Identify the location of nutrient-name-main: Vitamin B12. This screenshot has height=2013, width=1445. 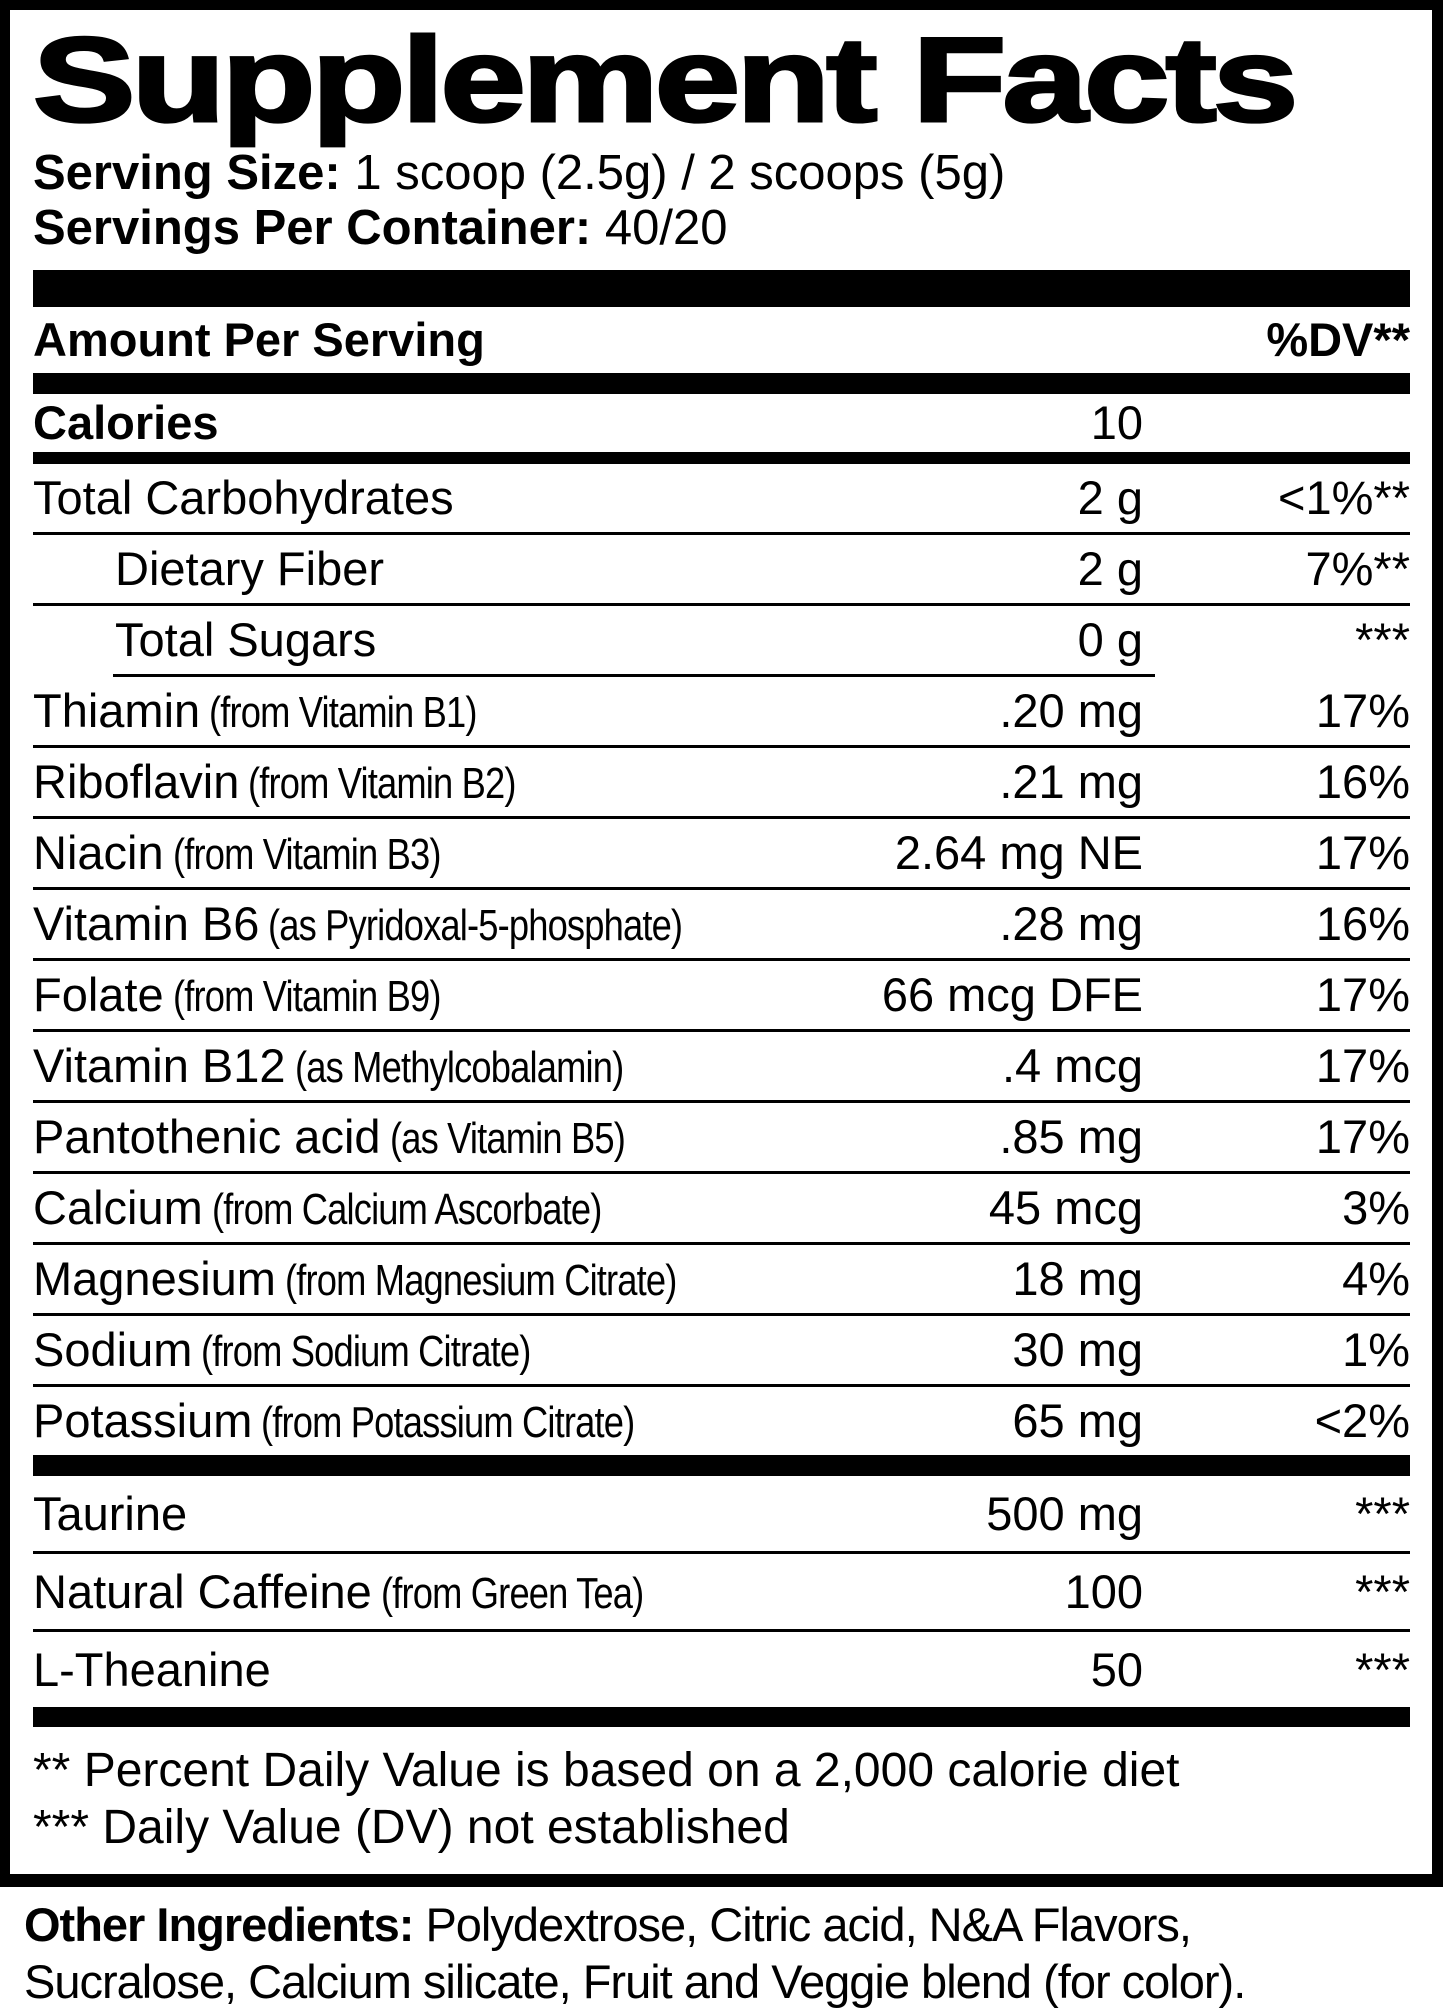
(159, 1066).